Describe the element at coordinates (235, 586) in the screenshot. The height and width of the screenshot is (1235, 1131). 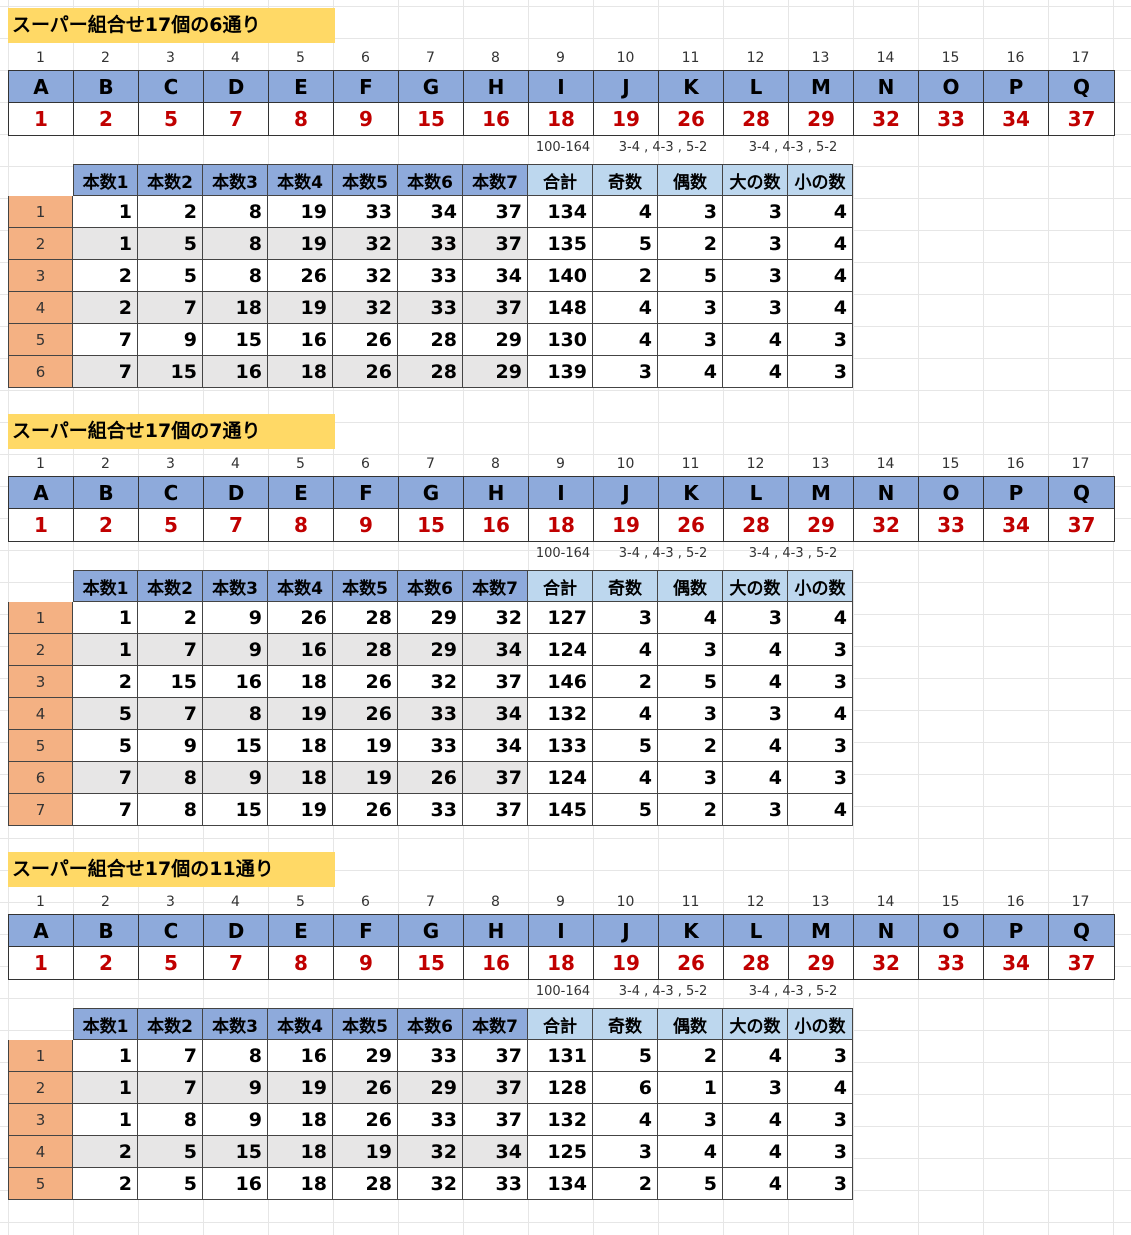
I see `column-header: 本数3` at that location.